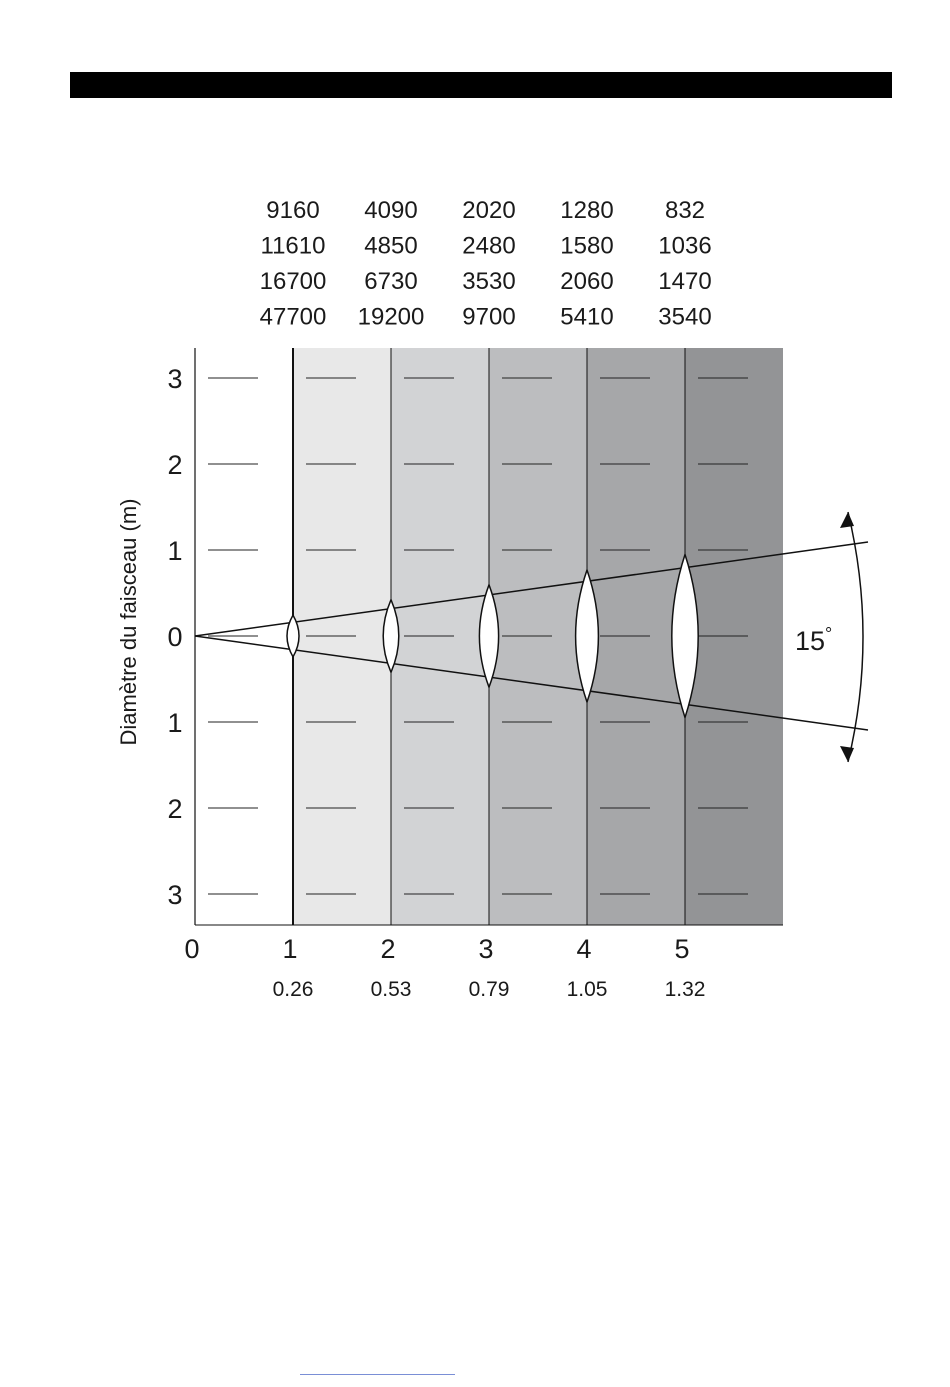  Describe the element at coordinates (685, 210) in the screenshot. I see `lux-value: 832` at that location.